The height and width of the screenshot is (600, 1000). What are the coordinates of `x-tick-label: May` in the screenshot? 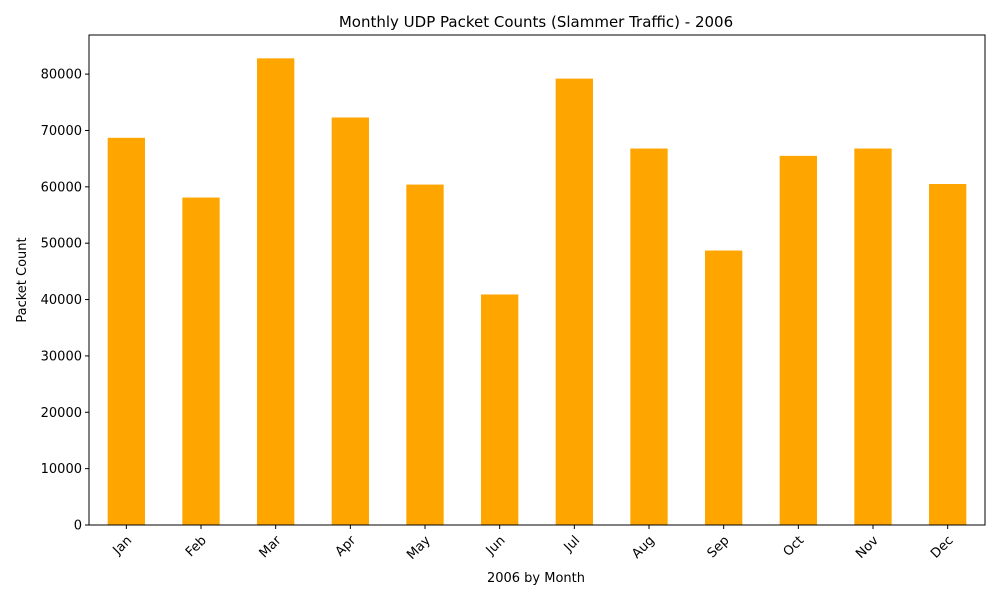 It's located at (419, 548).